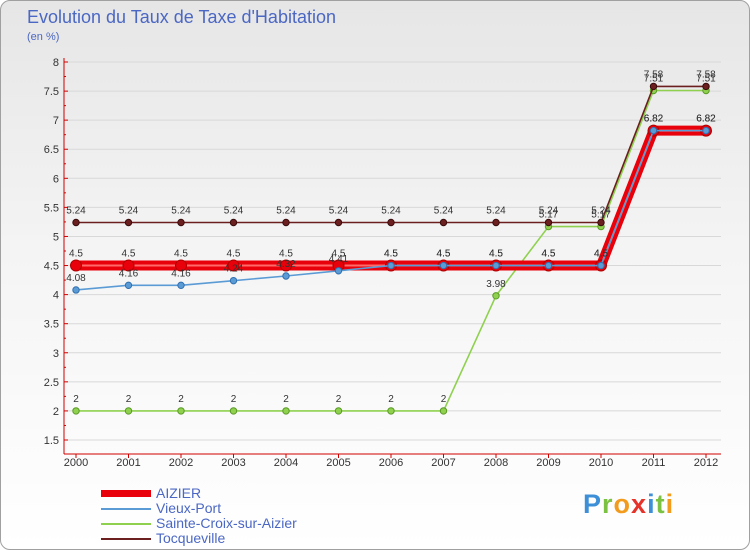 This screenshot has width=750, height=550. Describe the element at coordinates (56, 121) in the screenshot. I see `y-tick-label: 7` at that location.